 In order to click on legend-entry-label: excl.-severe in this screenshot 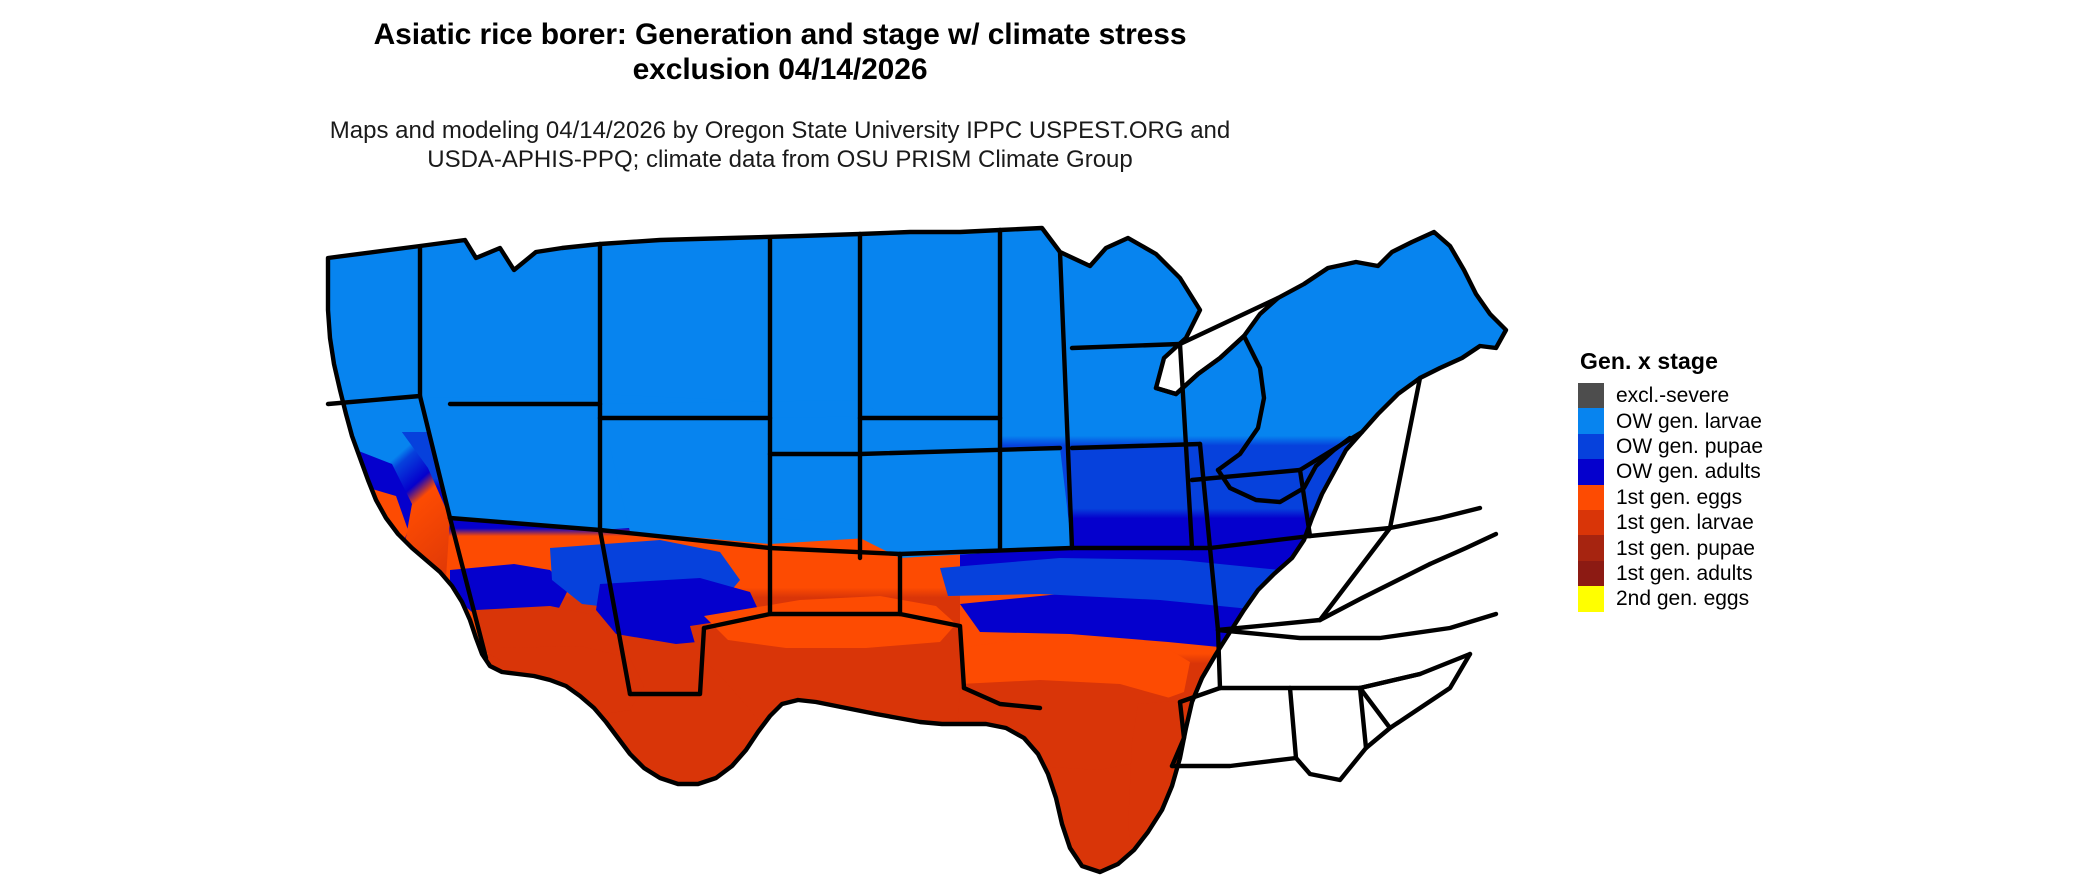, I will do `click(1673, 396)`.